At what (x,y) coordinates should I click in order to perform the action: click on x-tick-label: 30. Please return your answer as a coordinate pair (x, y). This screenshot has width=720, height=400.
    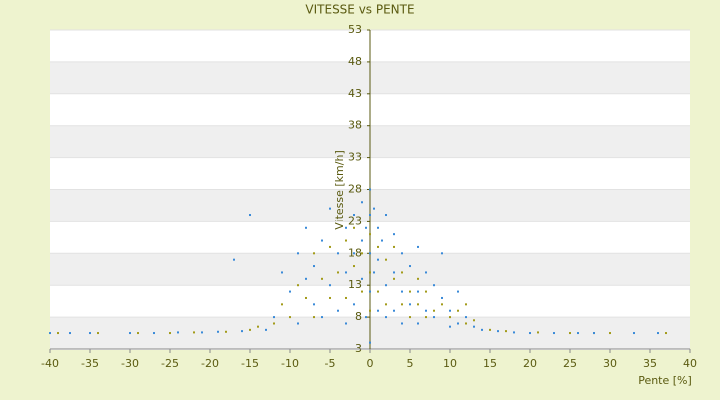
    Looking at the image, I should click on (610, 363).